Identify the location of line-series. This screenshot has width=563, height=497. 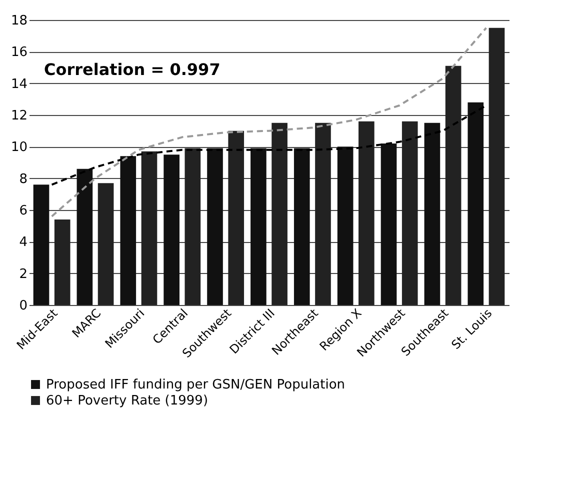
(269, 145).